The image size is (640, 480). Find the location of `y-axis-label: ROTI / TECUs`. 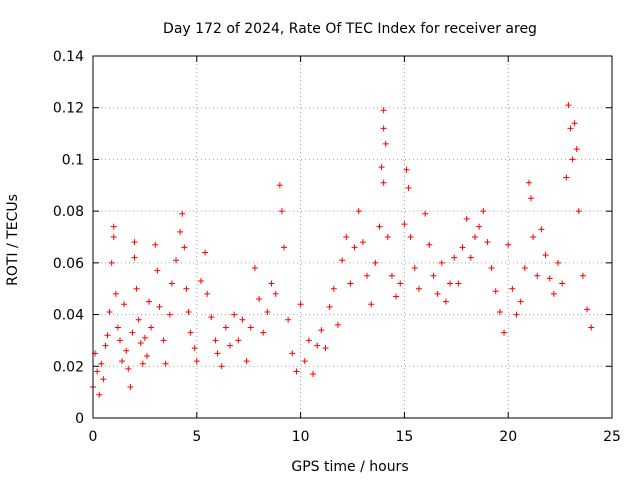

y-axis-label: ROTI / TECUs is located at coordinates (13, 240).